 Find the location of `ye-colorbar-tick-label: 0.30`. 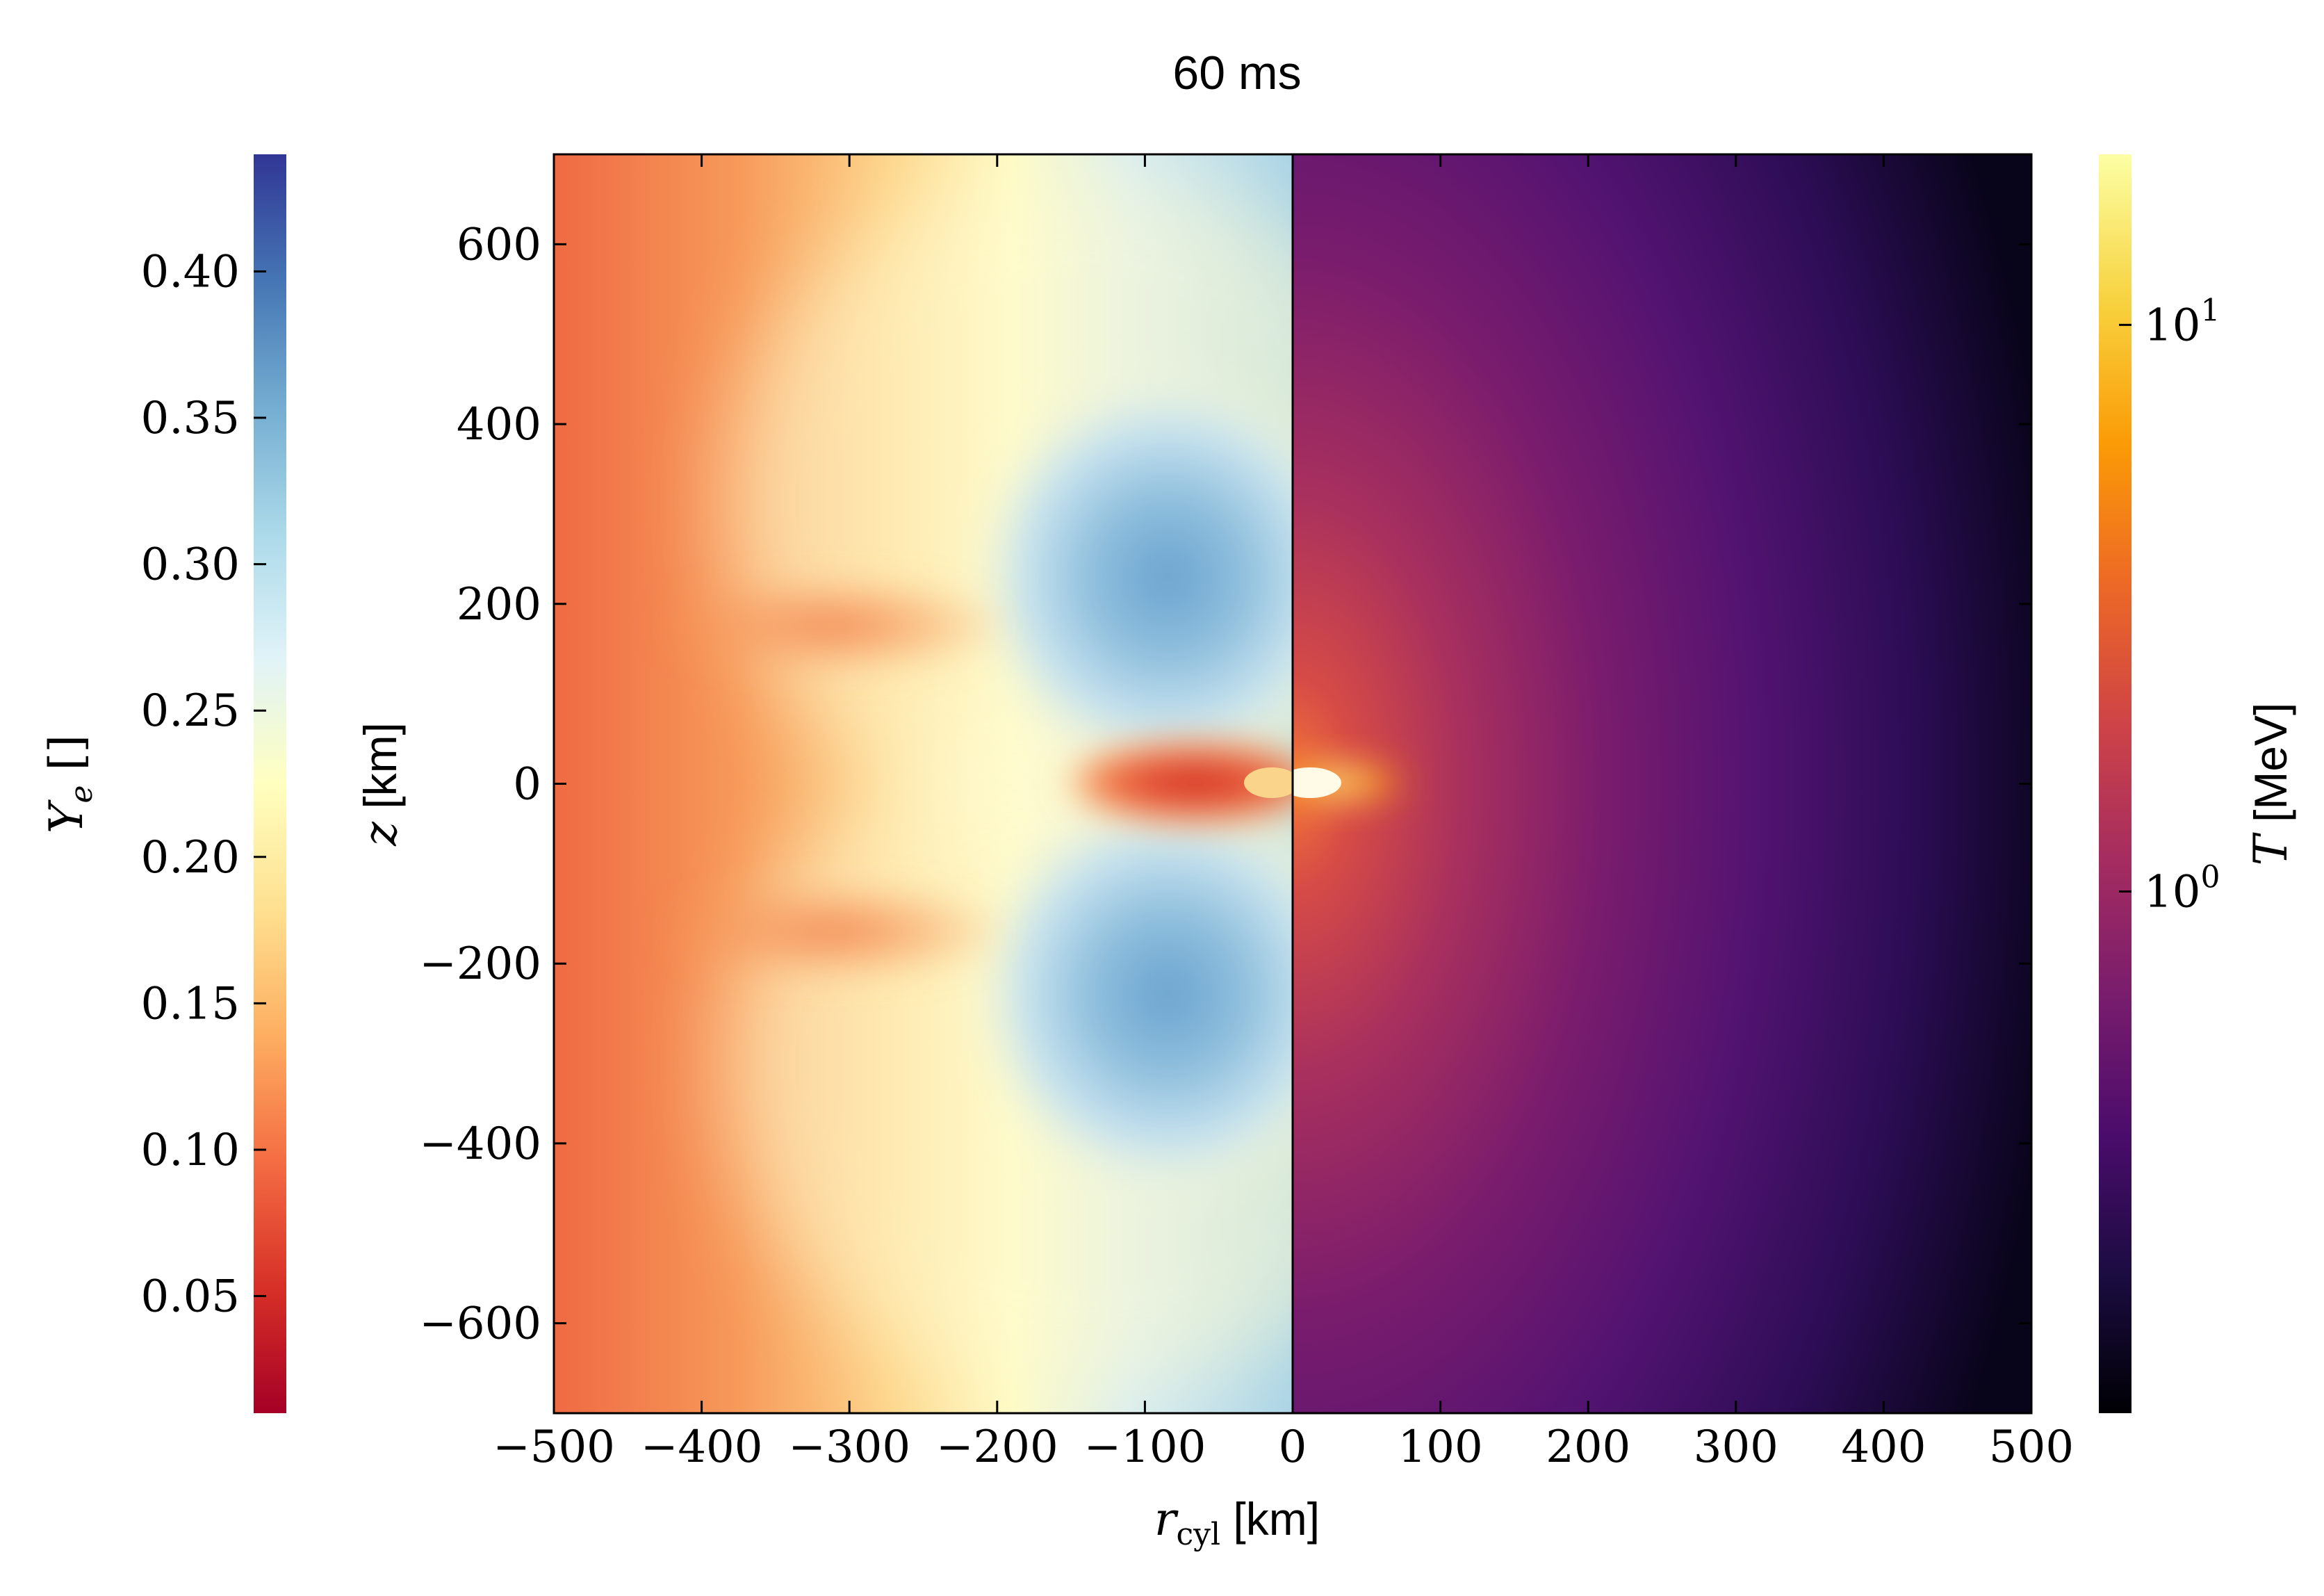

ye-colorbar-tick-label: 0.30 is located at coordinates (191, 565).